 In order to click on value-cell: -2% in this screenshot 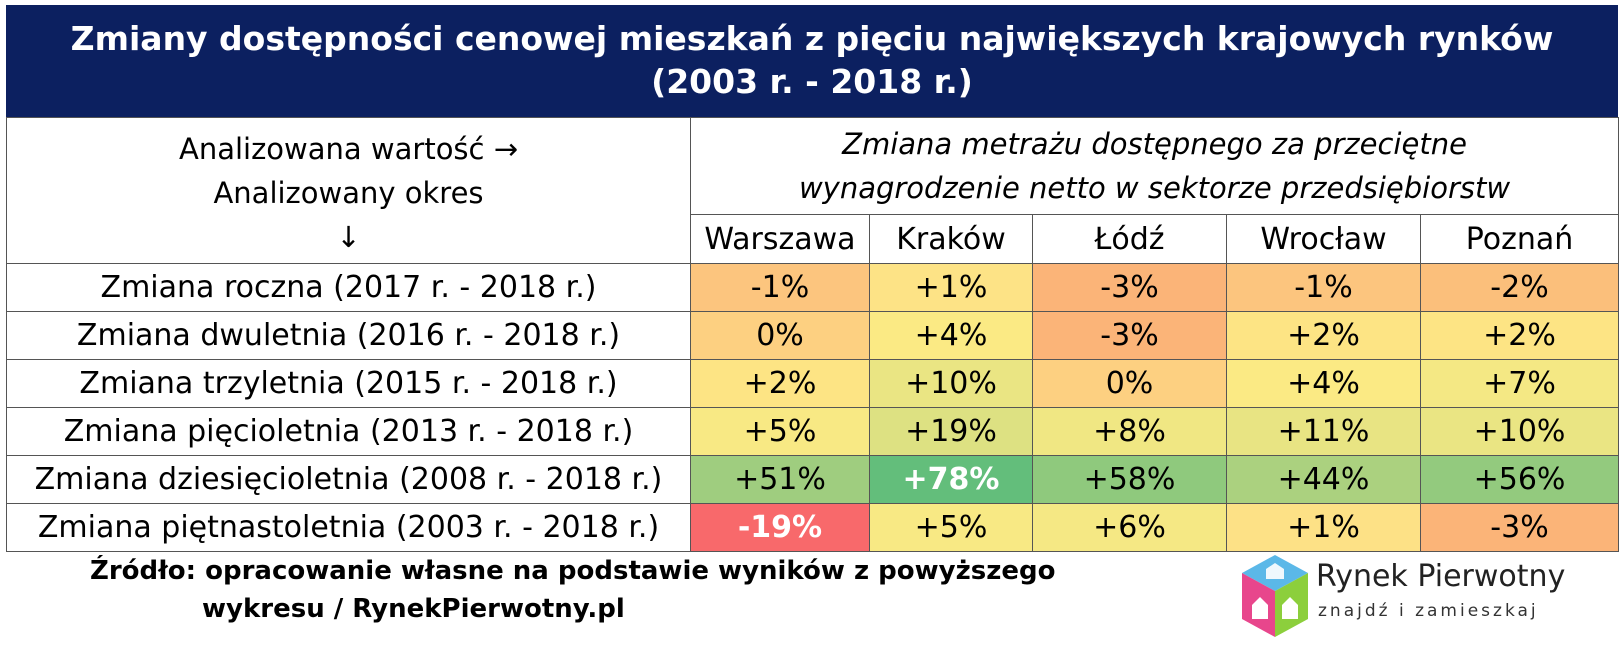, I will do `click(1519, 287)`.